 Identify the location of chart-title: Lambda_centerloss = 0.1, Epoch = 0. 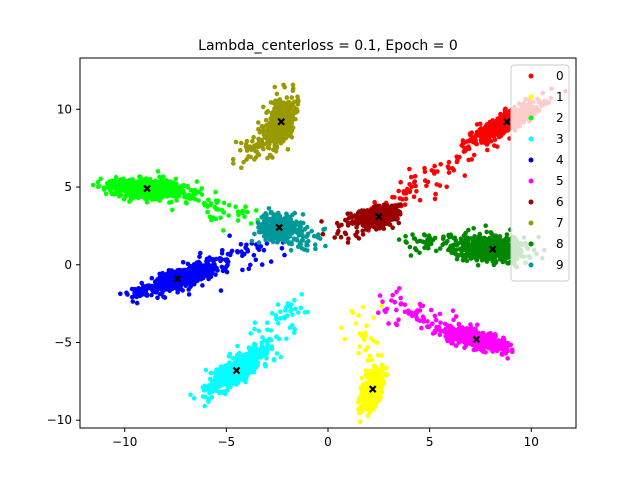
(328, 46).